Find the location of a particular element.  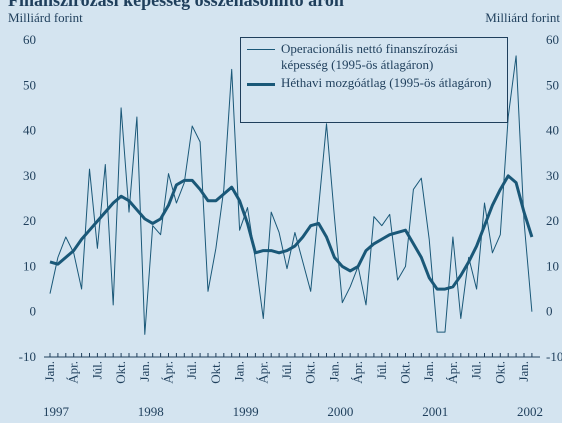

y-axis-label: Milliárd forint is located at coordinates (45, 17).